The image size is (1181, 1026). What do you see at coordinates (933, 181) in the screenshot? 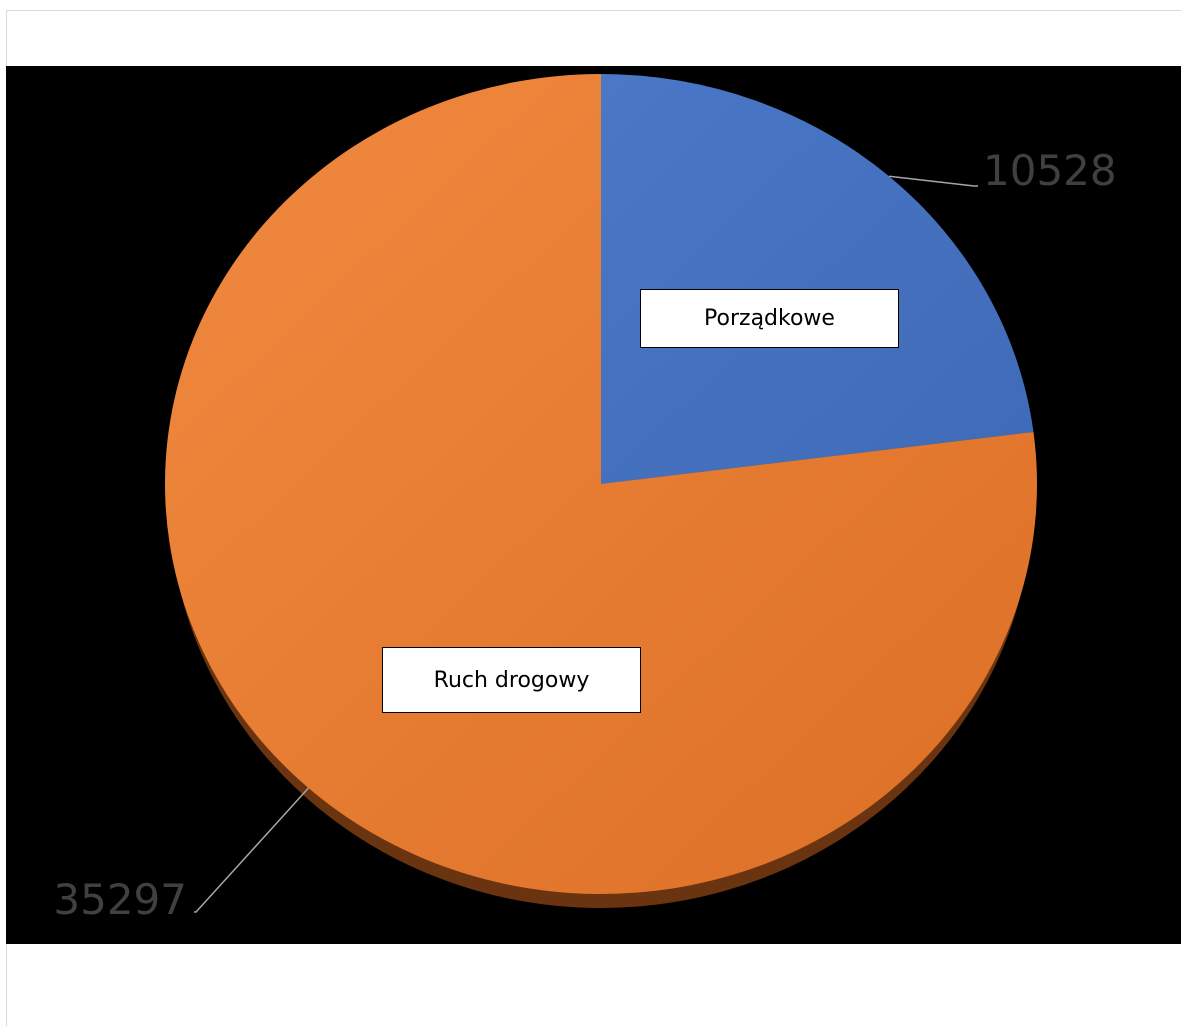
I see `leader-line-porzadkowe` at bounding box center [933, 181].